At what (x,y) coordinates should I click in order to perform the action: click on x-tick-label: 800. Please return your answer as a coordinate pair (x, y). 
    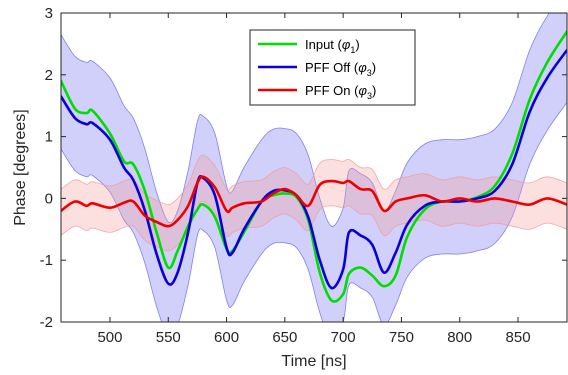
    Looking at the image, I should click on (459, 337).